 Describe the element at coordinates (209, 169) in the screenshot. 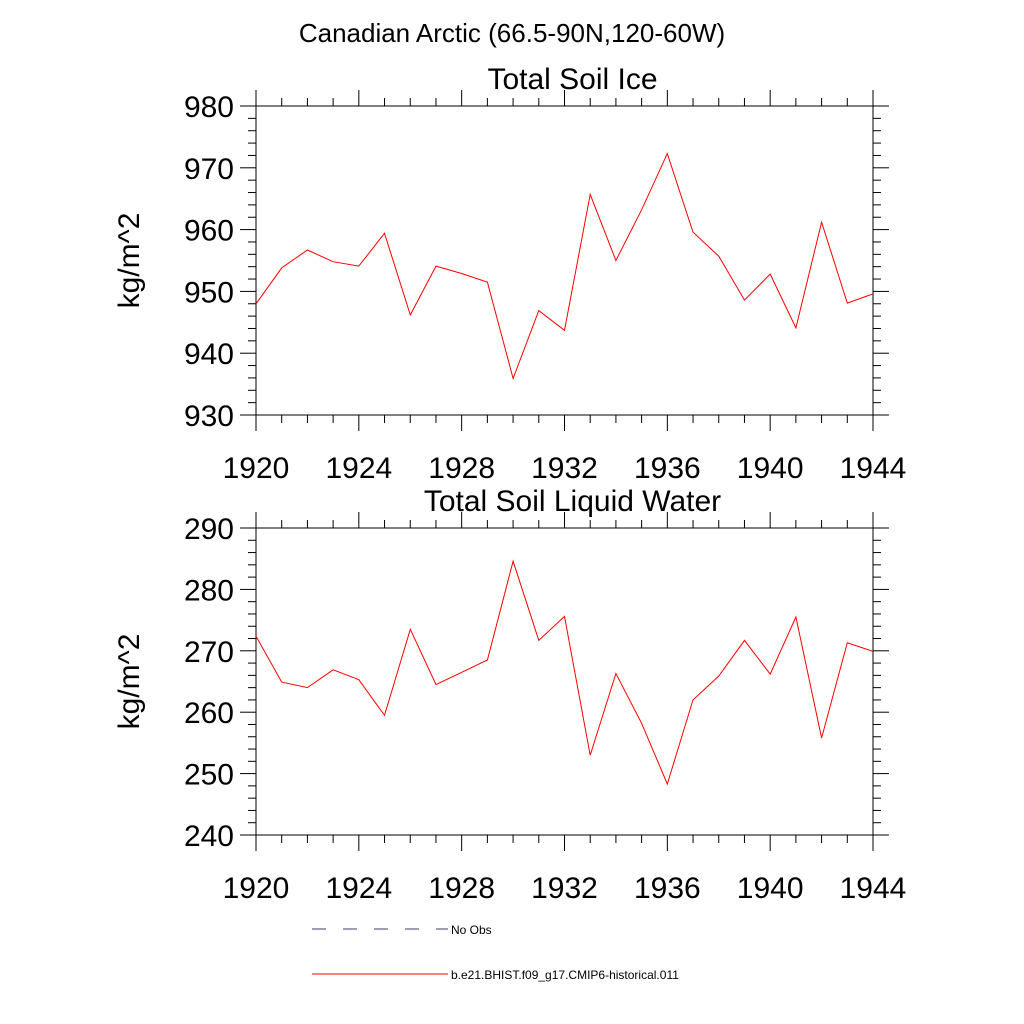

I see `y-tick-label: 970` at that location.